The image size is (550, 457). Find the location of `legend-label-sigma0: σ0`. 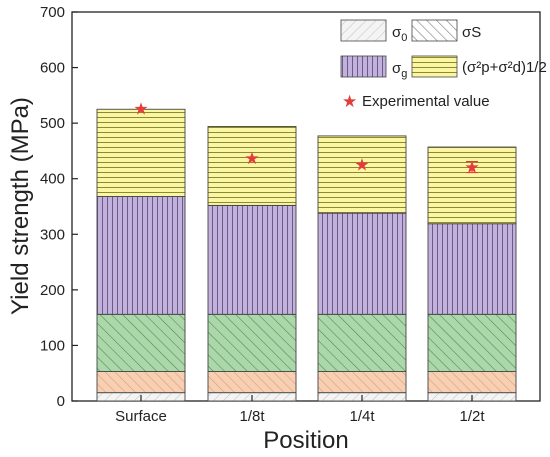

legend-label-sigma0: σ0 is located at coordinates (399, 34).